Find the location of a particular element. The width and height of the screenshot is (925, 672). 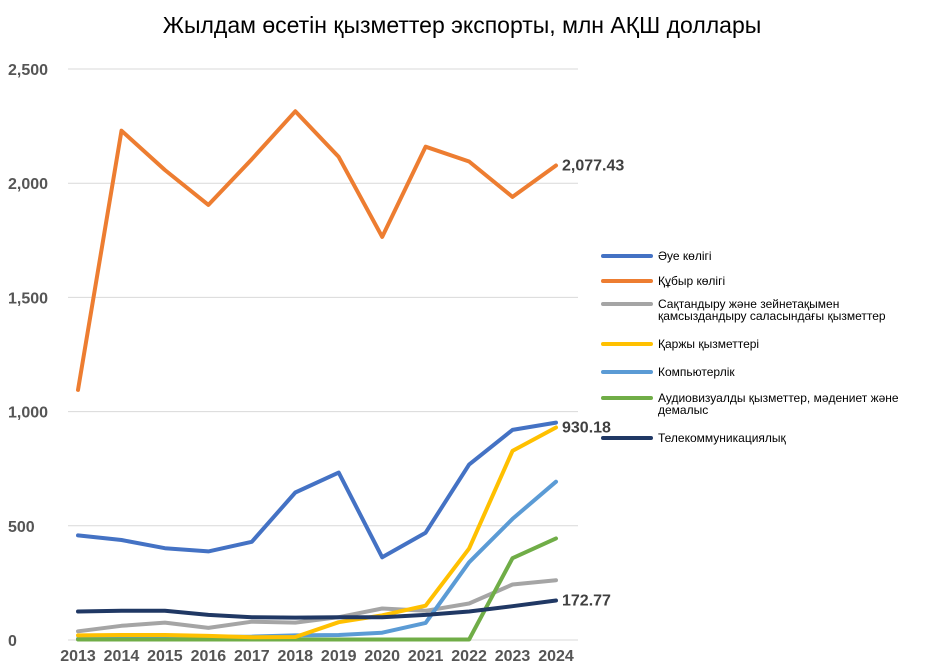

data-label: 2,077.43 is located at coordinates (593, 166).